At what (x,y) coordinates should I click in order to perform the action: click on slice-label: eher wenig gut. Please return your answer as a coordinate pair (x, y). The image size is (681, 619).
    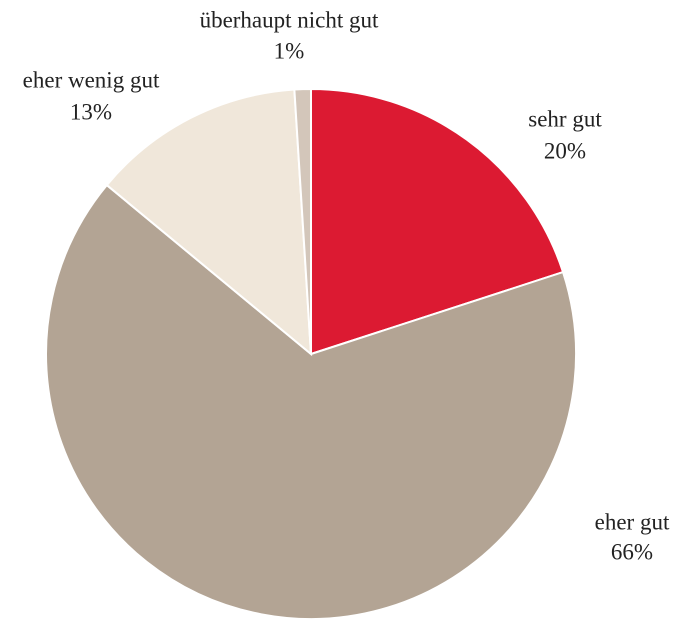
    Looking at the image, I should click on (91, 79).